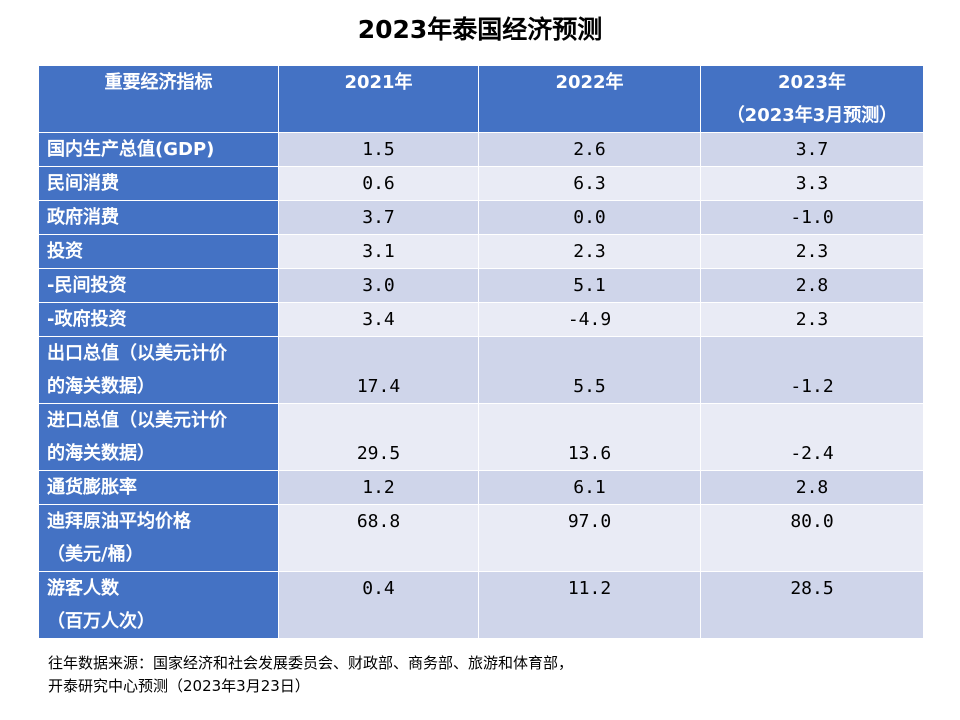 The height and width of the screenshot is (720, 960). I want to click on table-cell-value: 29.5, so click(378, 437).